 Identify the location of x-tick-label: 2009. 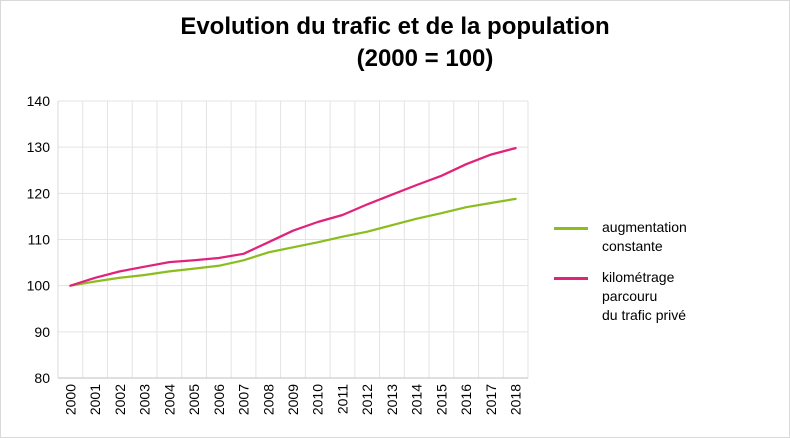
(293, 399).